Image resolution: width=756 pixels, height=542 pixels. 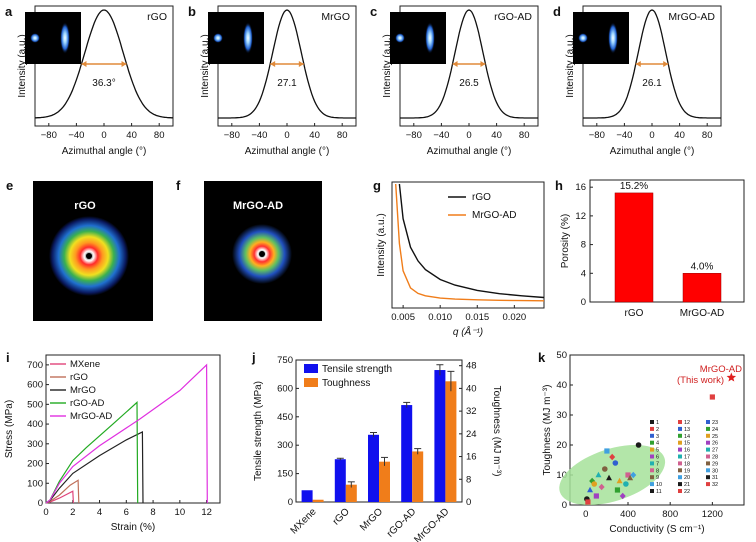 What do you see at coordinates (557, 11) in the screenshot?
I see `panel-letter: d` at bounding box center [557, 11].